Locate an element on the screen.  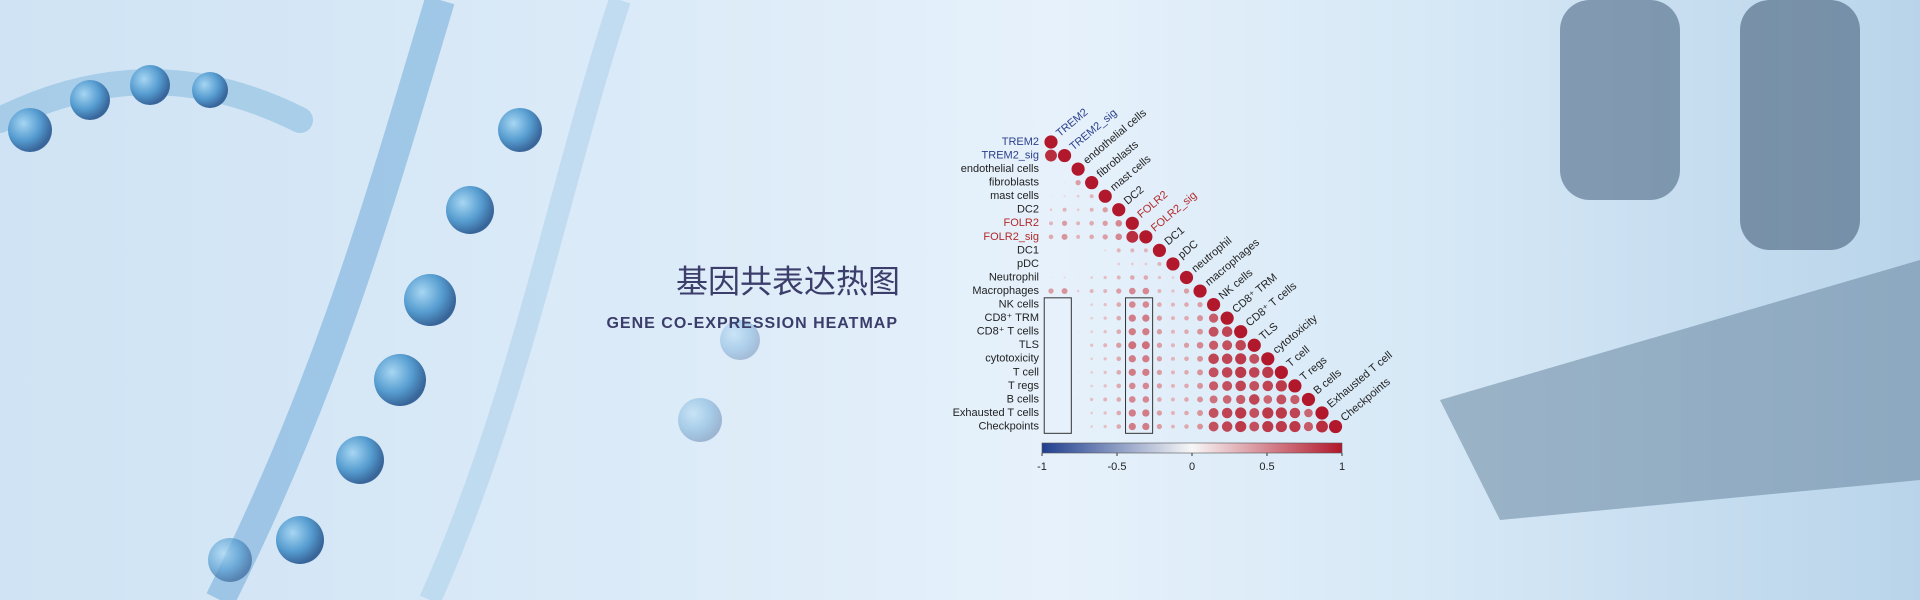
banner-title: 基因共表达热图 is located at coordinates (788, 281).